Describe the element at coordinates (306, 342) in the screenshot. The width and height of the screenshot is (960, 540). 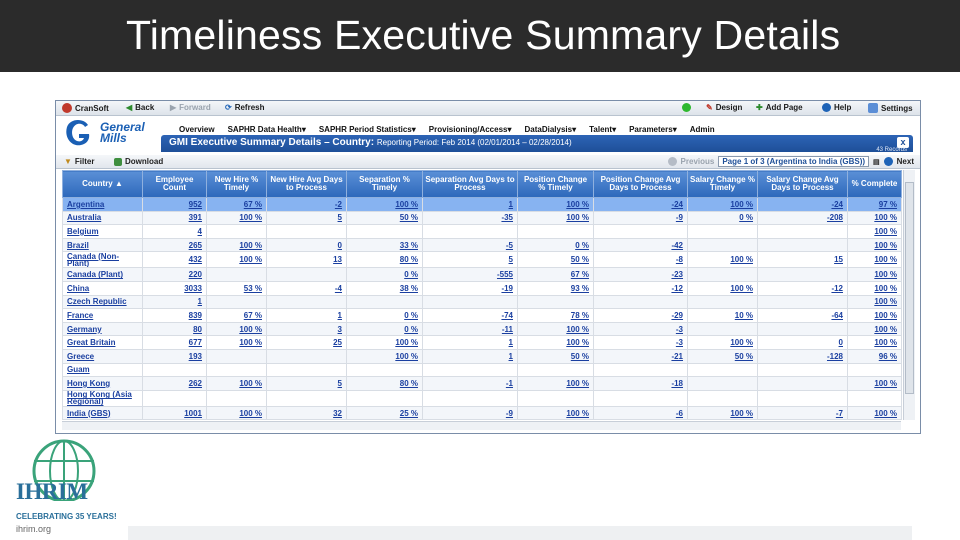
I see `table-cell: 25` at that location.